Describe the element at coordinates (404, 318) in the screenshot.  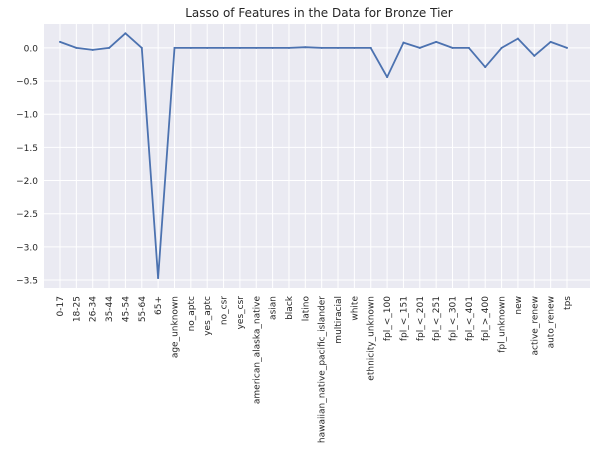
I see `x-tick-label: fpl_<_151` at that location.